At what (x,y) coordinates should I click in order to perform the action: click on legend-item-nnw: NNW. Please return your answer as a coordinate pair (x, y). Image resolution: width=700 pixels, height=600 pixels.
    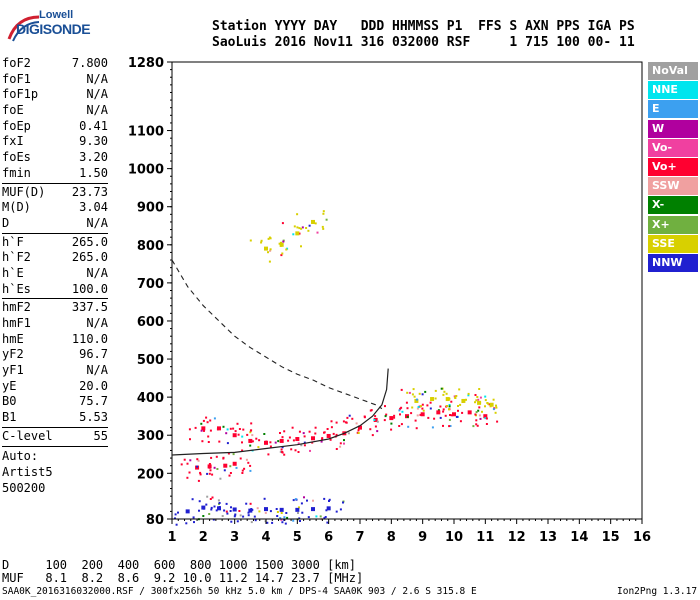
    Looking at the image, I should click on (673, 262).